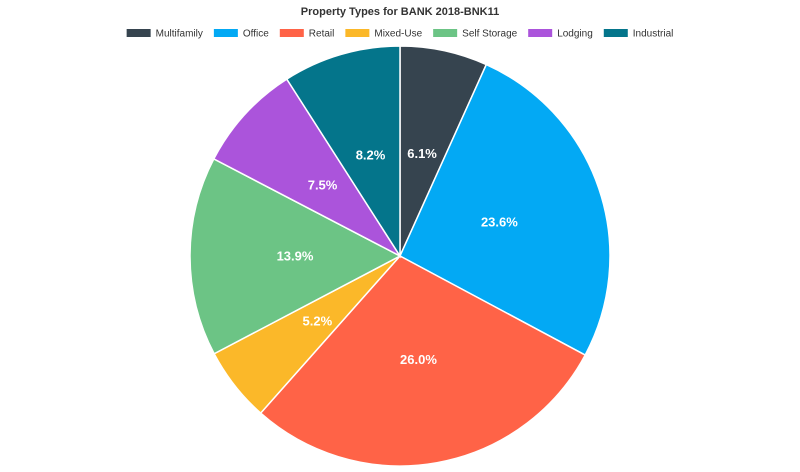 This screenshot has width=800, height=472. I want to click on slice-label: 26.0%, so click(418, 359).